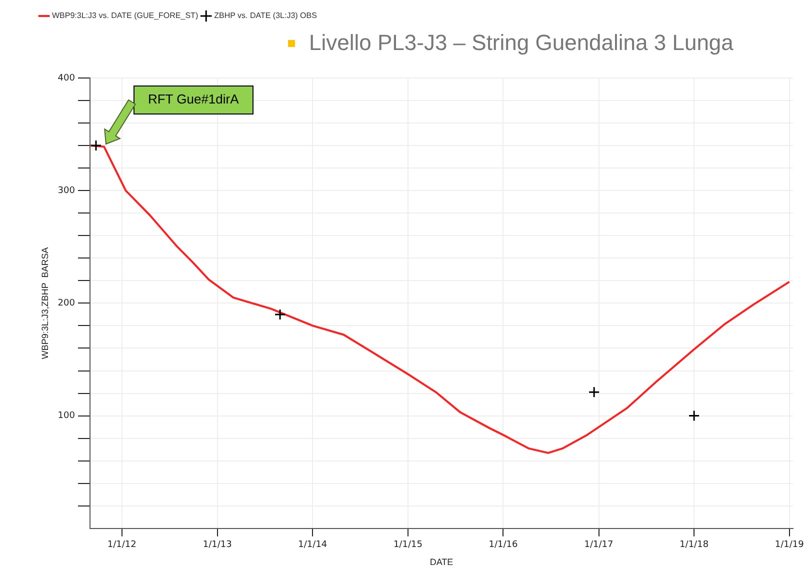  What do you see at coordinates (265, 15) in the screenshot?
I see `legend-label: ZBHP vs. DATE (3L:J3) OBS` at bounding box center [265, 15].